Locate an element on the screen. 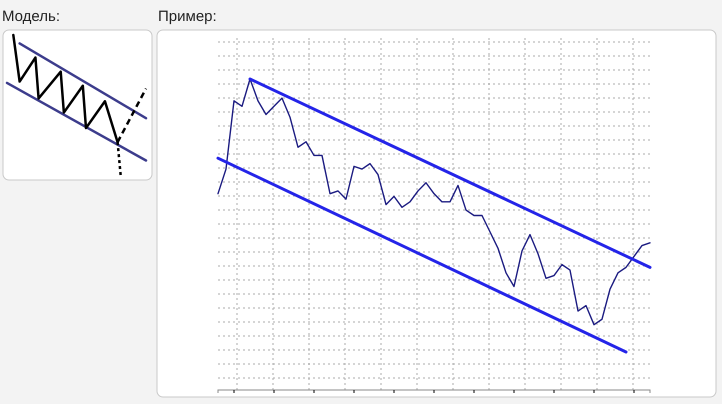  chart-title: Модель: is located at coordinates (31, 16).